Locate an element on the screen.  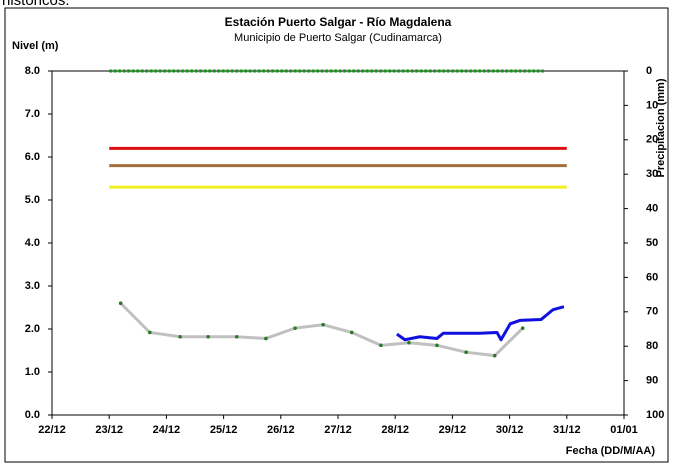
x-tick-label: 23/12 is located at coordinates (109, 430).